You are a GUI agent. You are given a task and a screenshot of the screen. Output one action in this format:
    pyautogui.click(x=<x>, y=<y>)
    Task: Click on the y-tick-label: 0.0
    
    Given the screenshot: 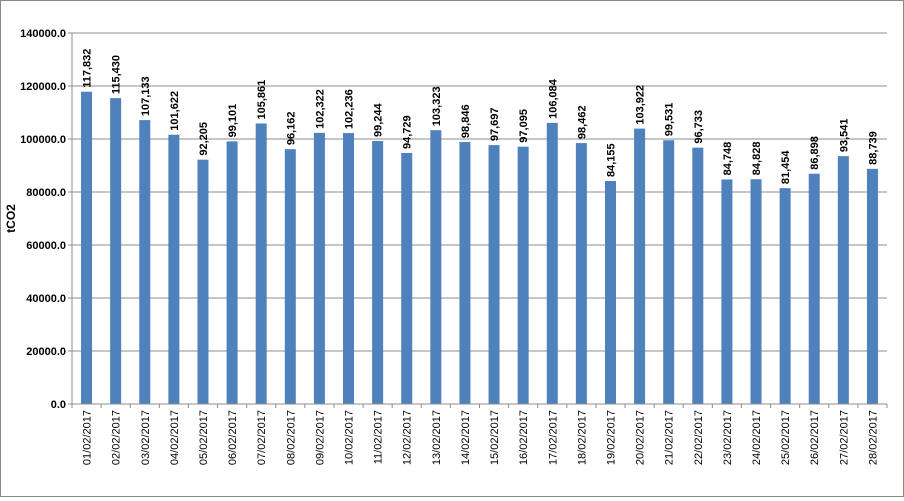 What is the action you would take?
    pyautogui.click(x=58, y=405)
    